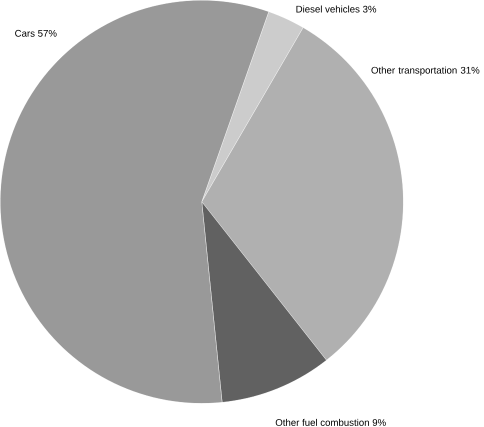 This screenshot has width=484, height=427. What do you see at coordinates (379, 422) in the screenshot?
I see `data-label: 9%` at bounding box center [379, 422].